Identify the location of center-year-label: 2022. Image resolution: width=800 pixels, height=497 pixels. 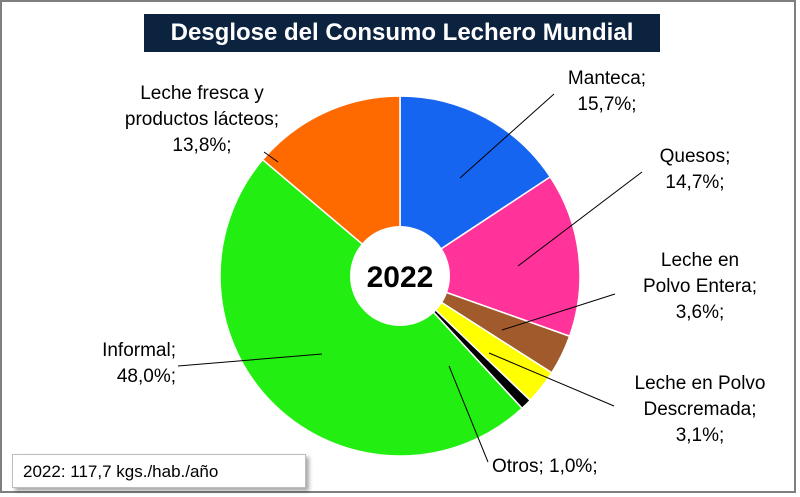
(400, 277).